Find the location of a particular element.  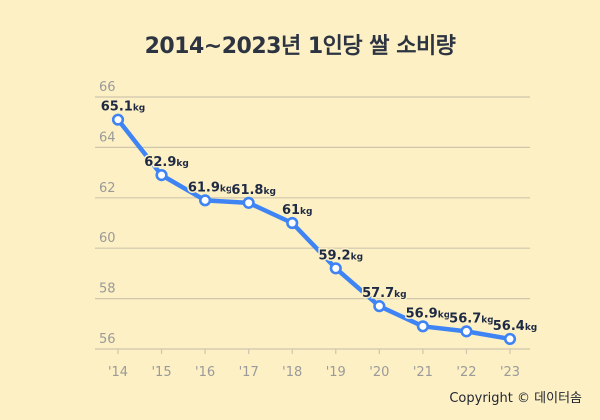

x-tick-label: '21 is located at coordinates (423, 372).